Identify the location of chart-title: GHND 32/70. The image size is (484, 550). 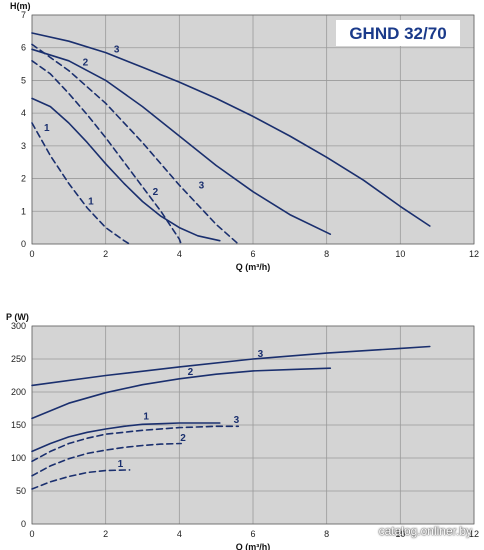
(397, 33).